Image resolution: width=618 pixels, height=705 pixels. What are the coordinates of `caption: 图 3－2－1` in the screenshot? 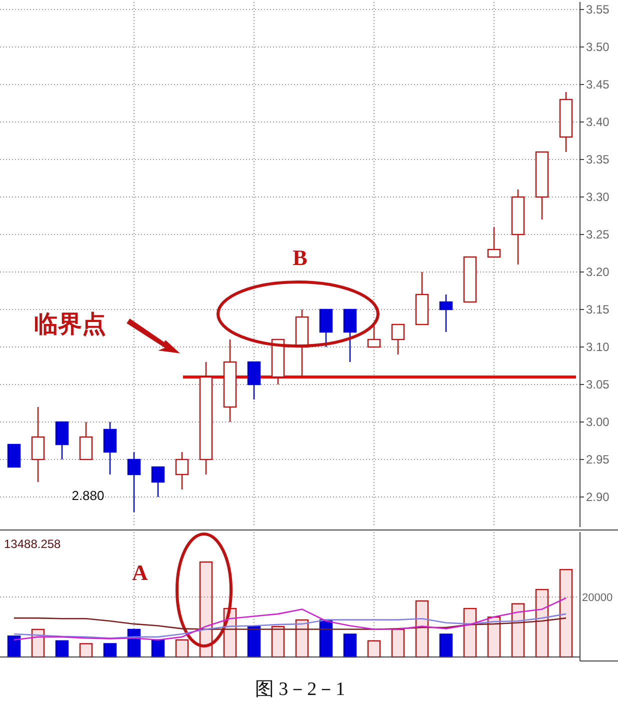 It's located at (300, 689).